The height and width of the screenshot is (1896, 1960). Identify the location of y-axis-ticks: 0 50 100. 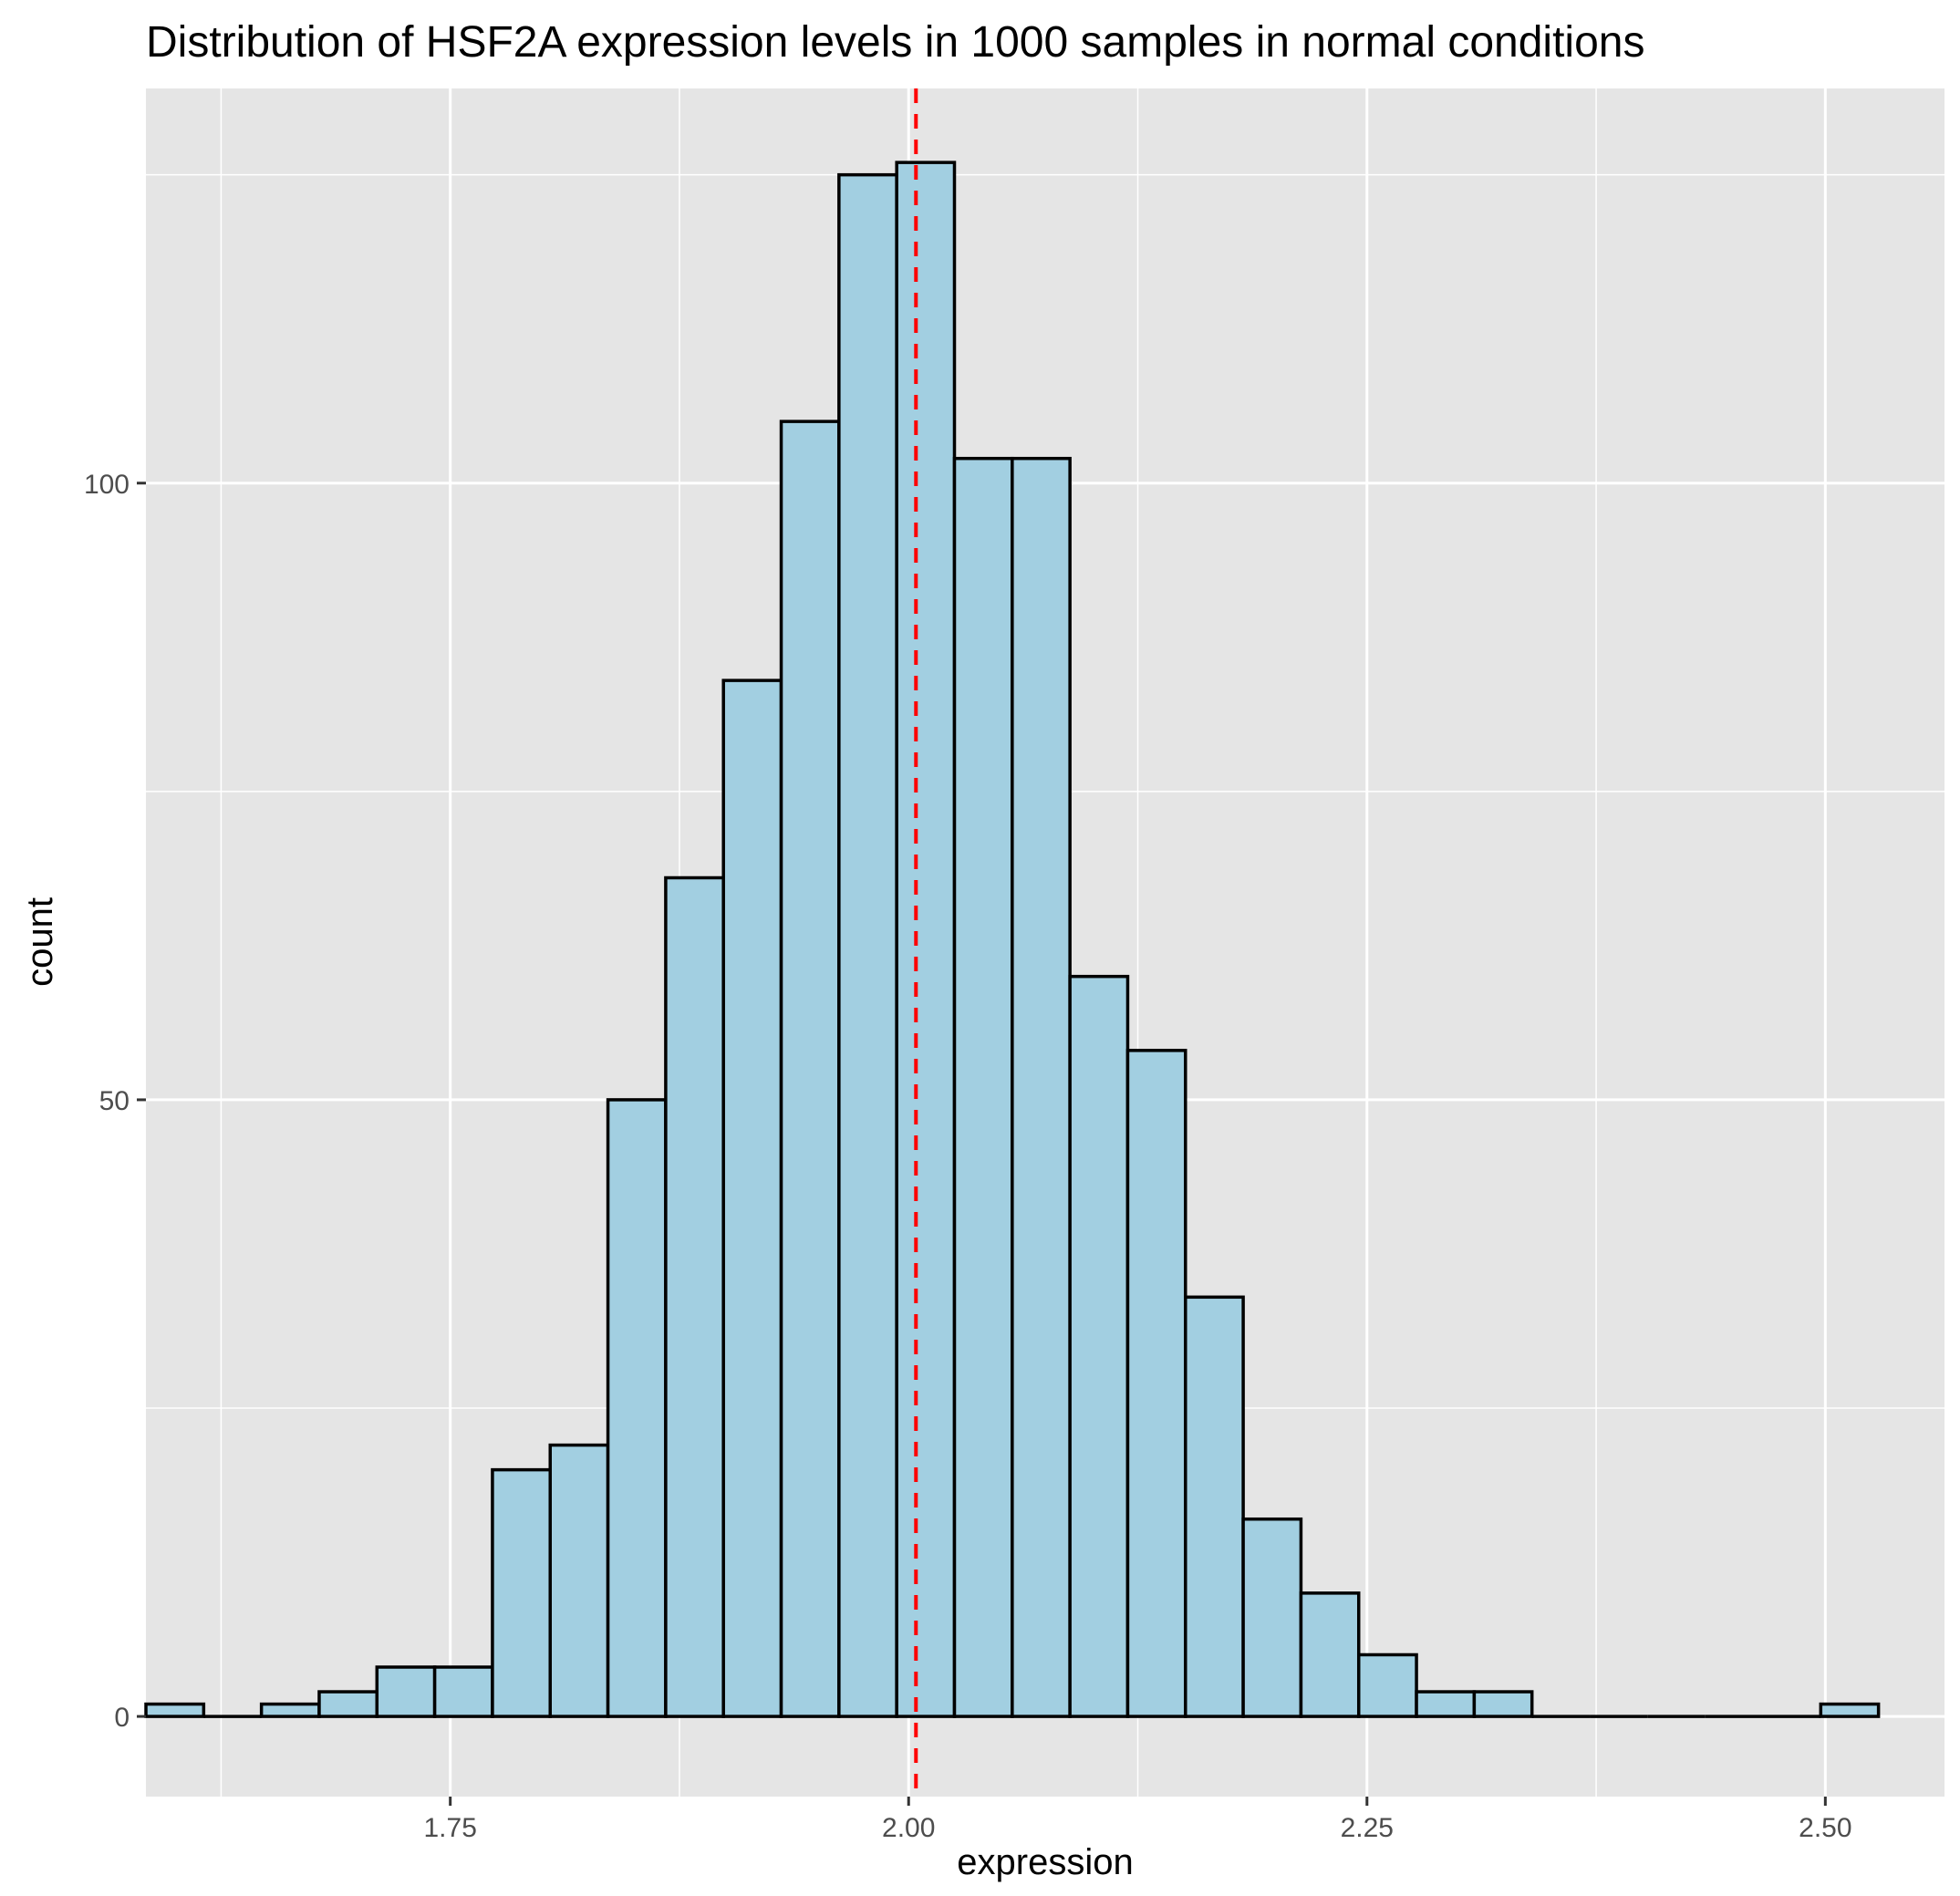
(115, 1101).